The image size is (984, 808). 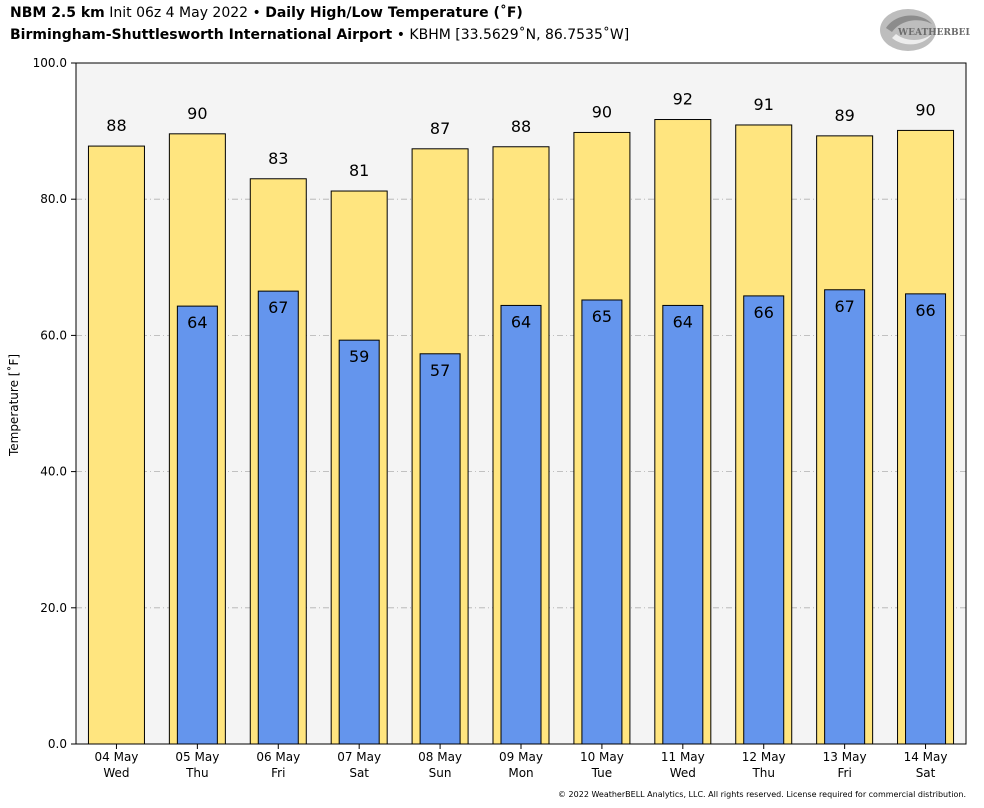 What do you see at coordinates (179, 13) in the screenshot?
I see `init-time: Init 06z 4 May 2022` at bounding box center [179, 13].